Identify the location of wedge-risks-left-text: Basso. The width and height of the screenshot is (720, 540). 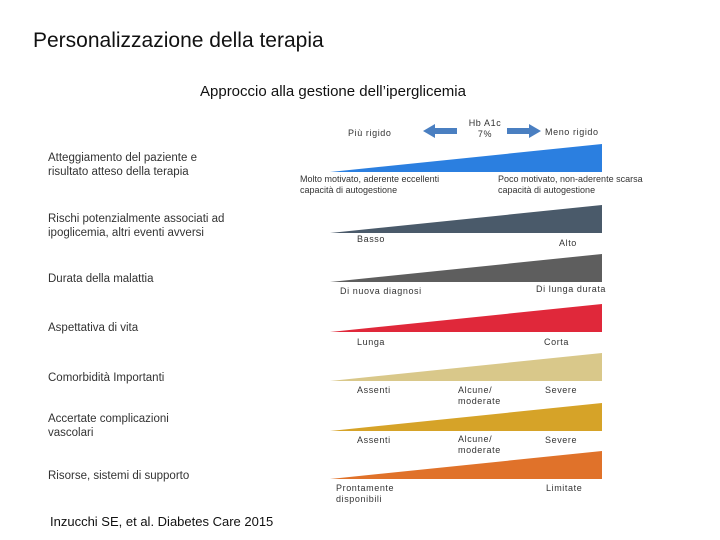
(371, 239).